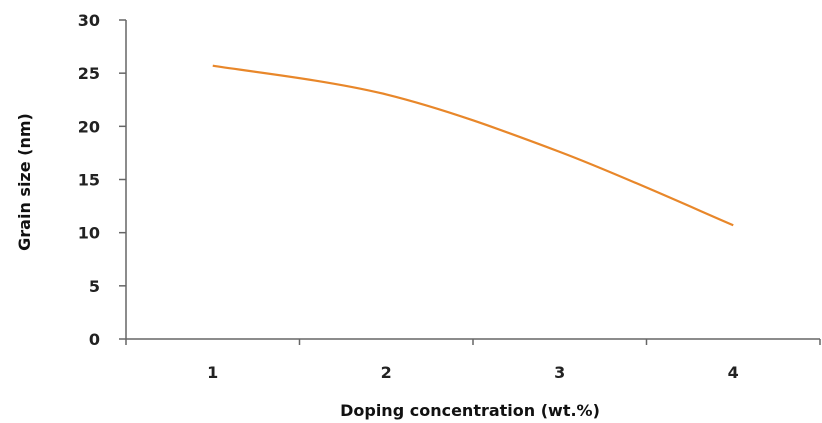 The image size is (822, 423). What do you see at coordinates (470, 410) in the screenshot?
I see `x-axis-title: Doping concentration (wt.%)` at bounding box center [470, 410].